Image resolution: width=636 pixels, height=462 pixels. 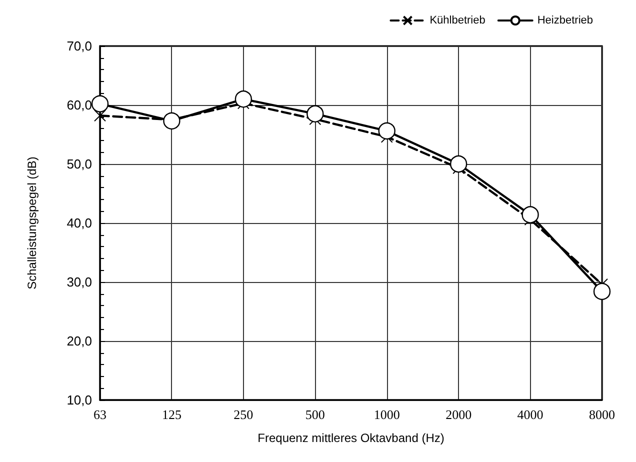 I want to click on x-tick-label: 1000, so click(x=387, y=414).